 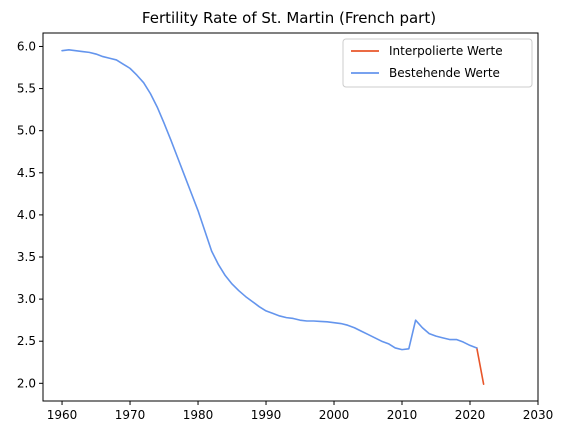 I want to click on y-tick-label-8: 6.0, so click(x=26, y=46).